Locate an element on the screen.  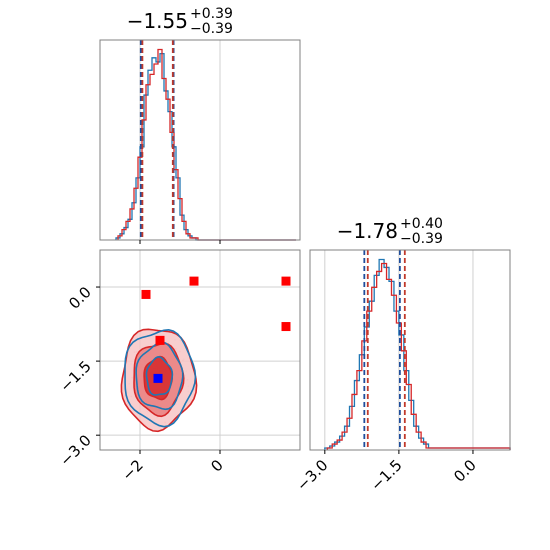
title-median: −1.78 is located at coordinates (367, 231).